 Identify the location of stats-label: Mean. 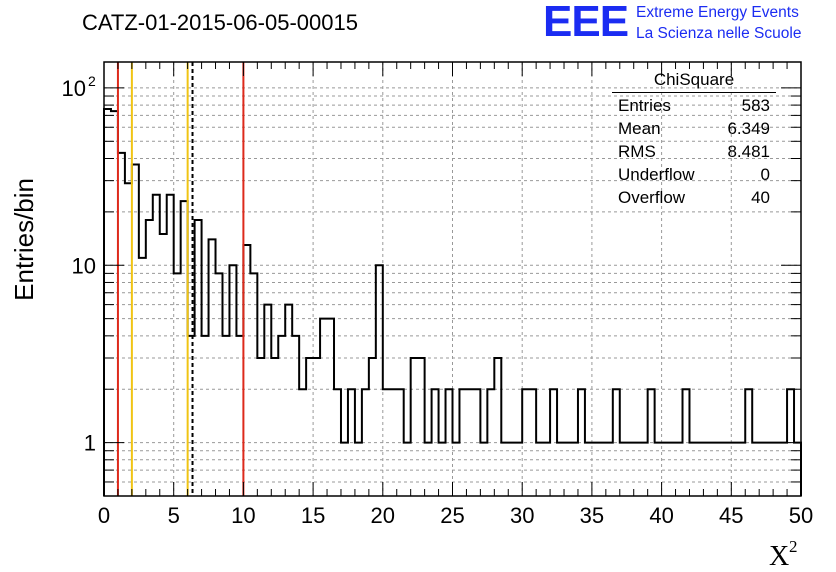
(639, 128).